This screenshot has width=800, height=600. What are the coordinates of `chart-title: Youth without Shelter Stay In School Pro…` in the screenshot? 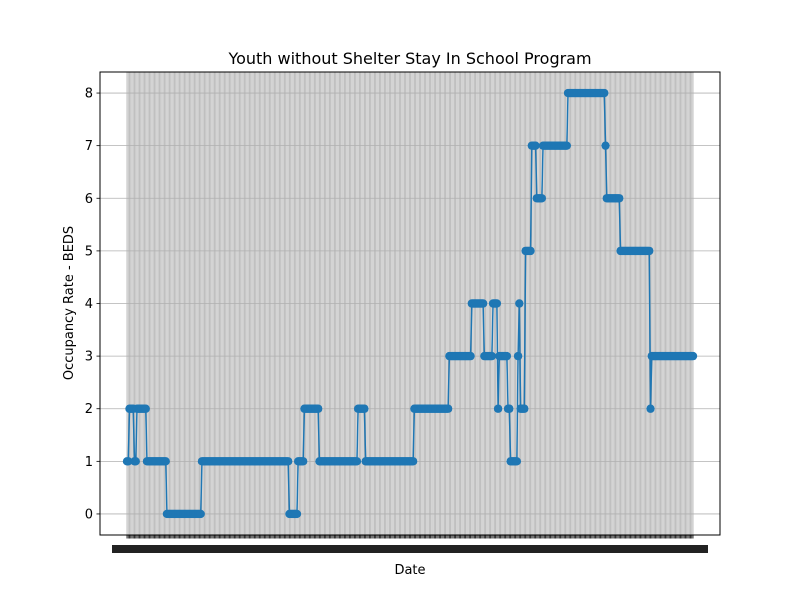 It's located at (409, 58).